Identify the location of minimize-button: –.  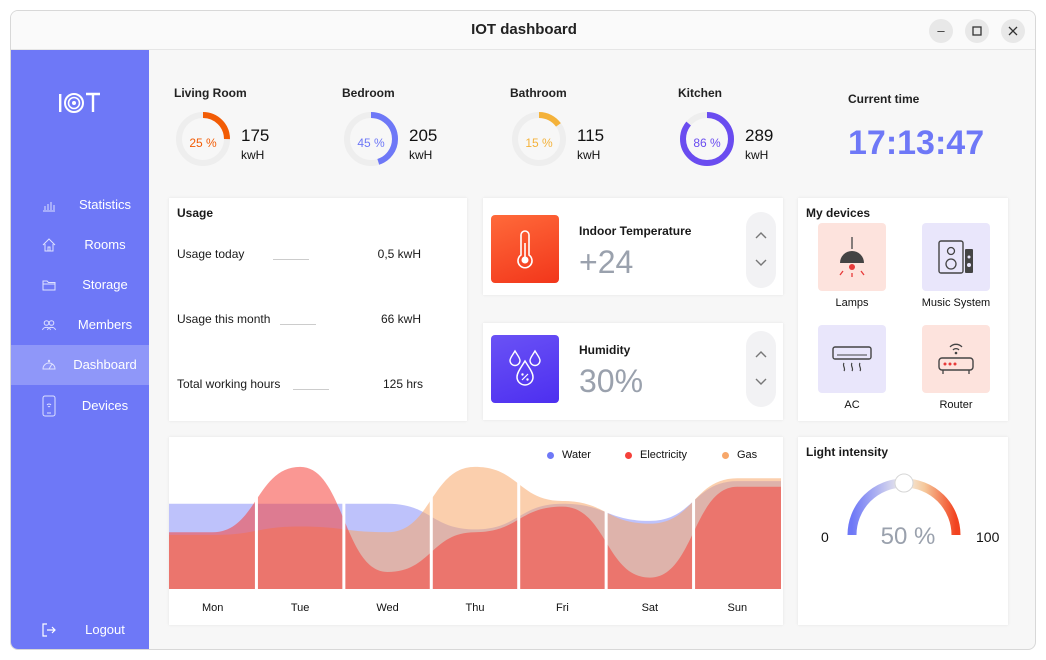
(941, 31).